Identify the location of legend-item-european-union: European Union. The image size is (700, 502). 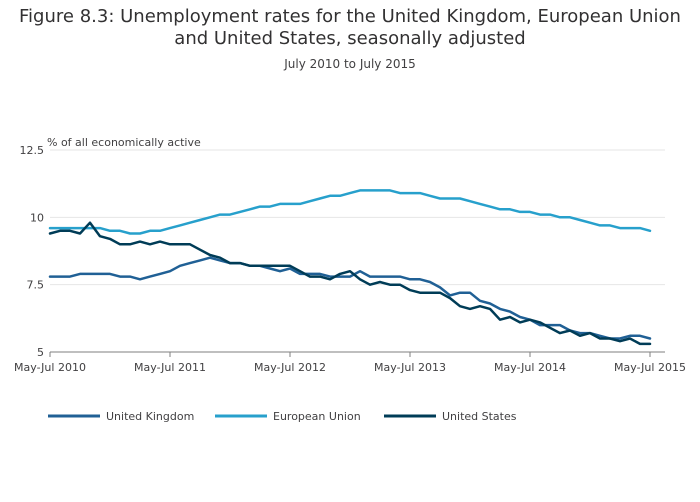
(288, 416).